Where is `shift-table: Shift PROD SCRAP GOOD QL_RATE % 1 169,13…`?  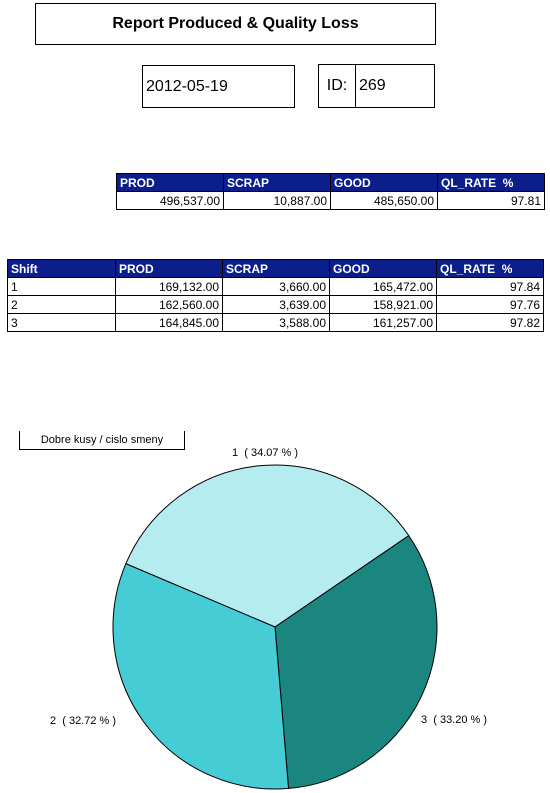
shift-table: Shift PROD SCRAP GOOD QL_RATE % 1 169,13… is located at coordinates (275, 295).